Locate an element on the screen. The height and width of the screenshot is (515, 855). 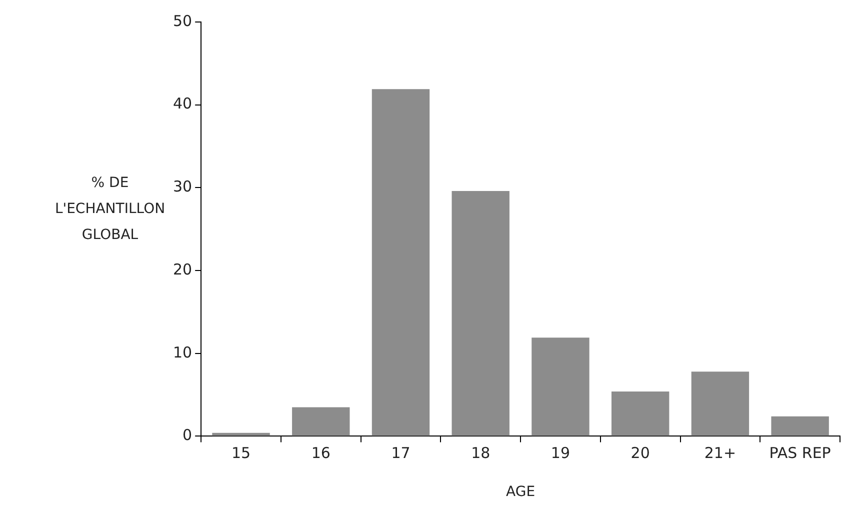
x-tick-label: 18 is located at coordinates (480, 453).